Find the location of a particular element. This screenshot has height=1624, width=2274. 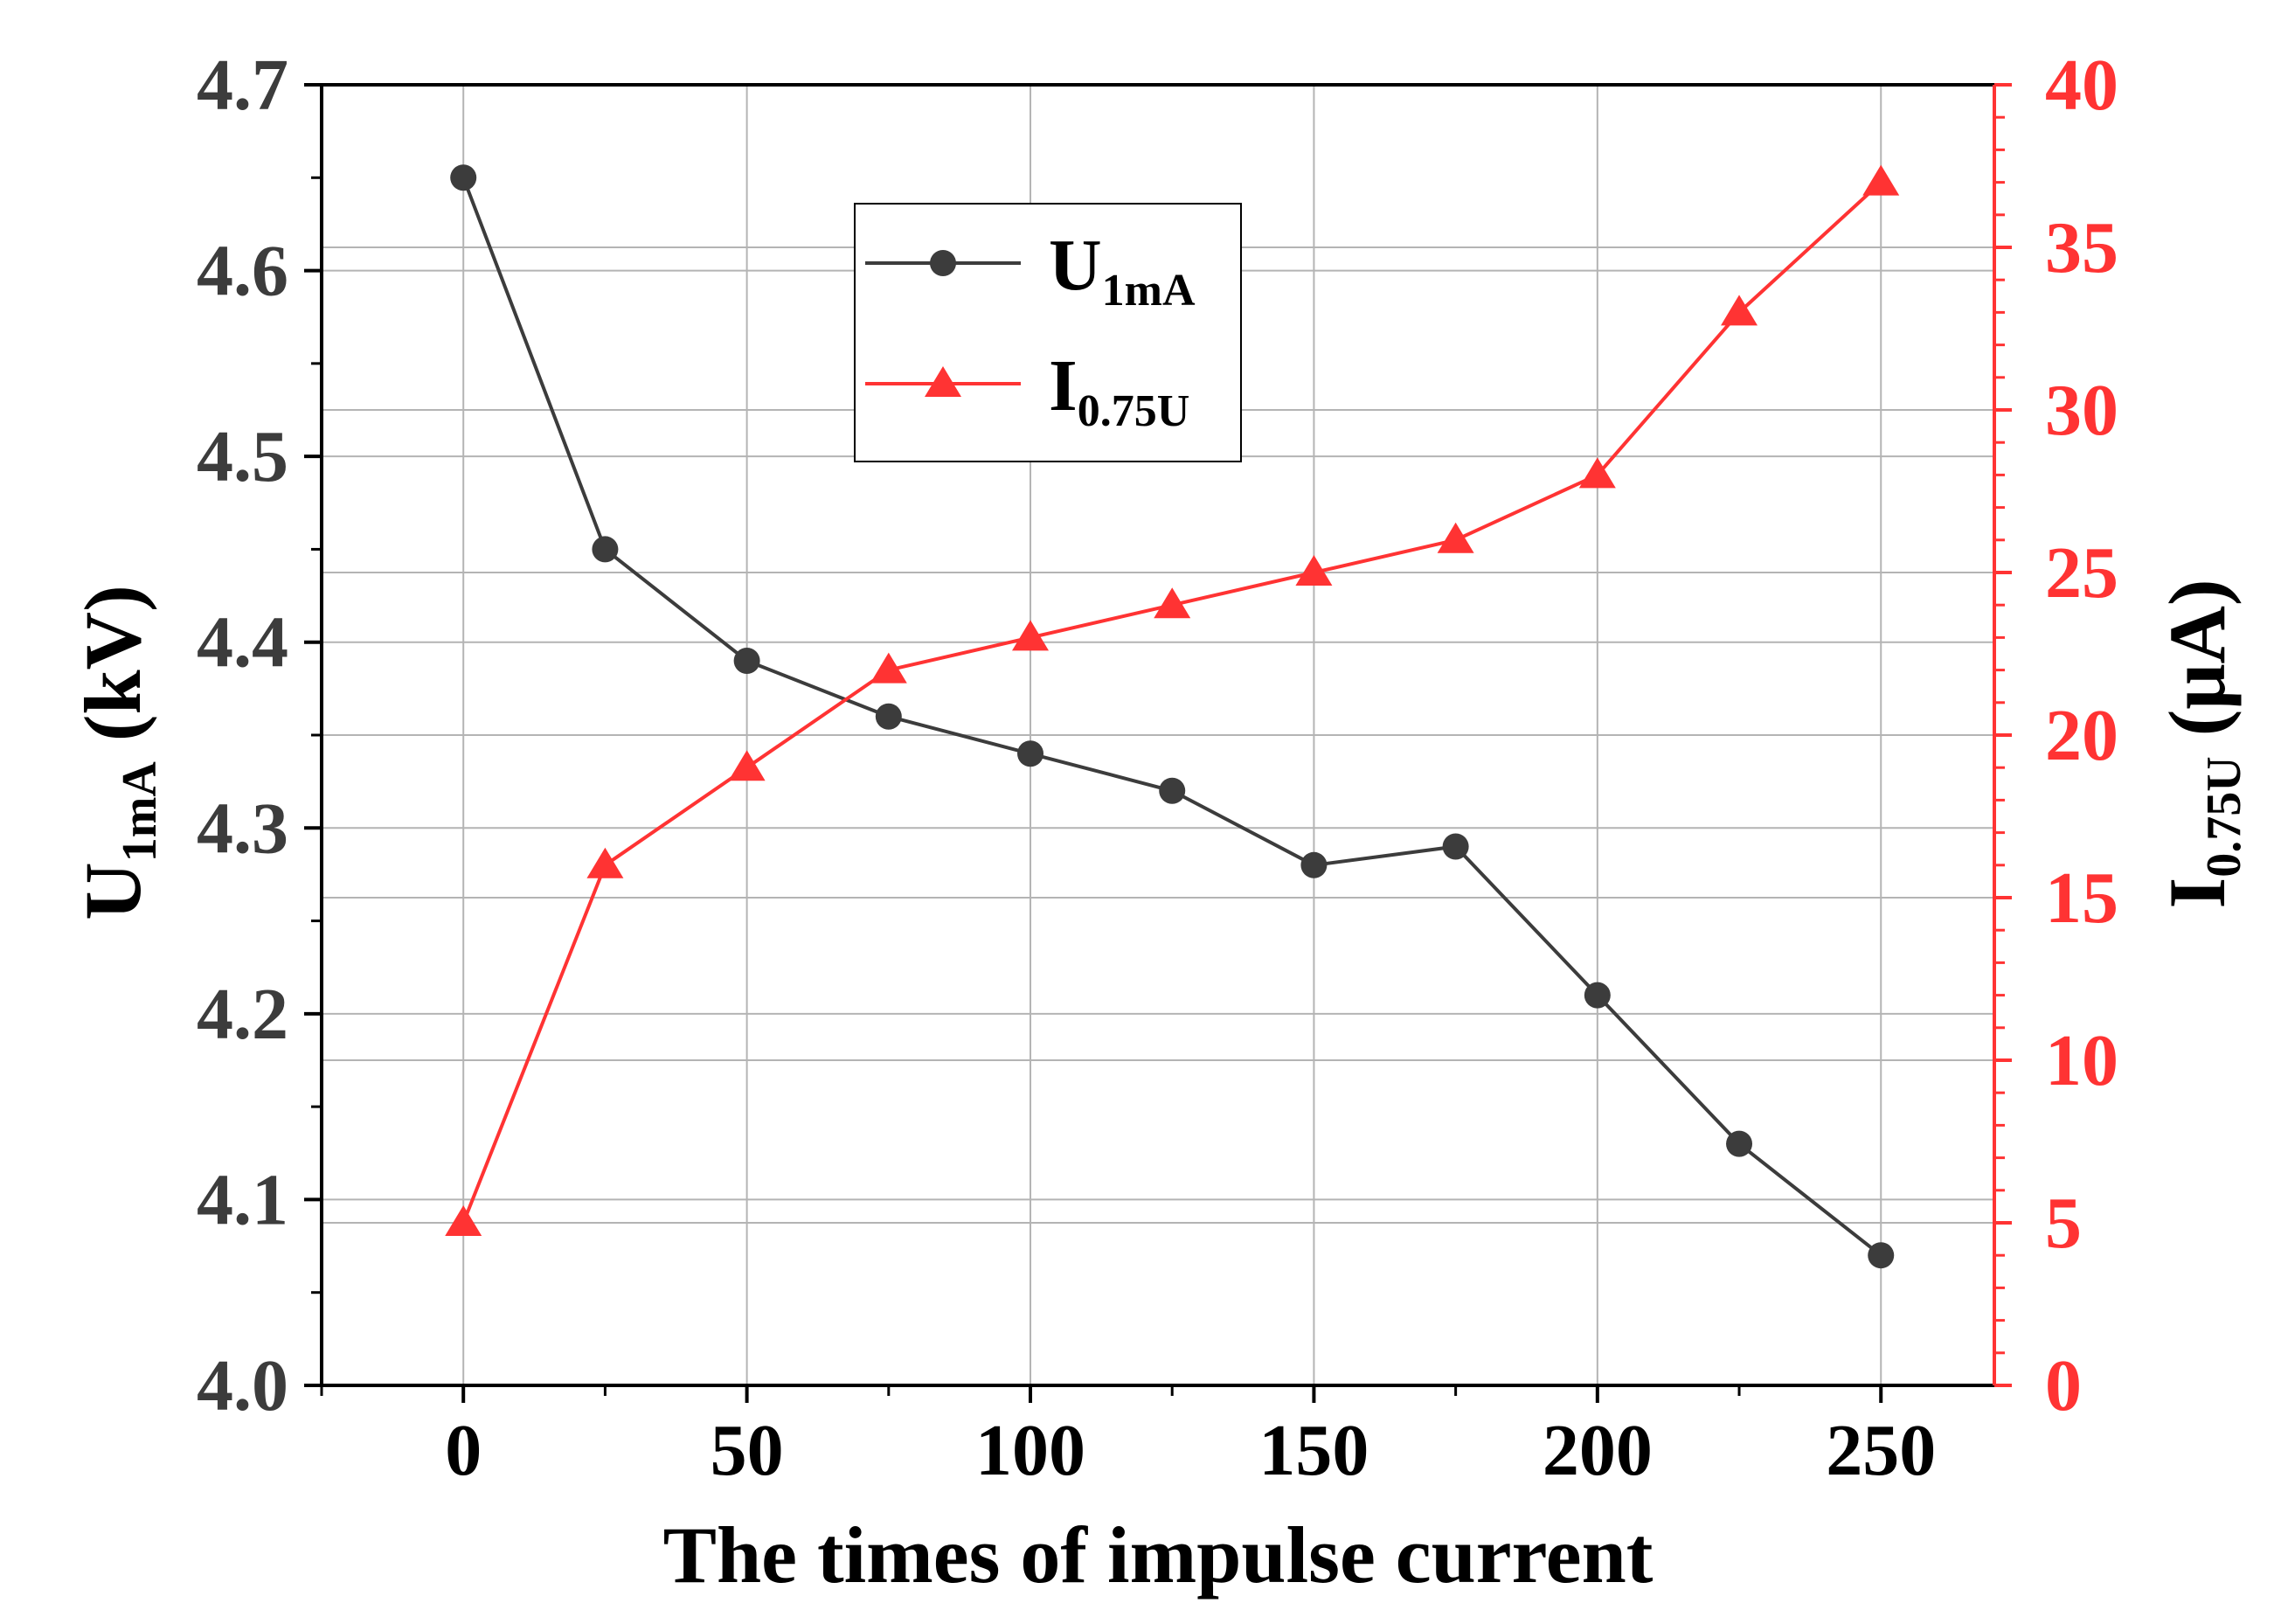

y-right-title-sub: 0.75U is located at coordinates (2224, 816).